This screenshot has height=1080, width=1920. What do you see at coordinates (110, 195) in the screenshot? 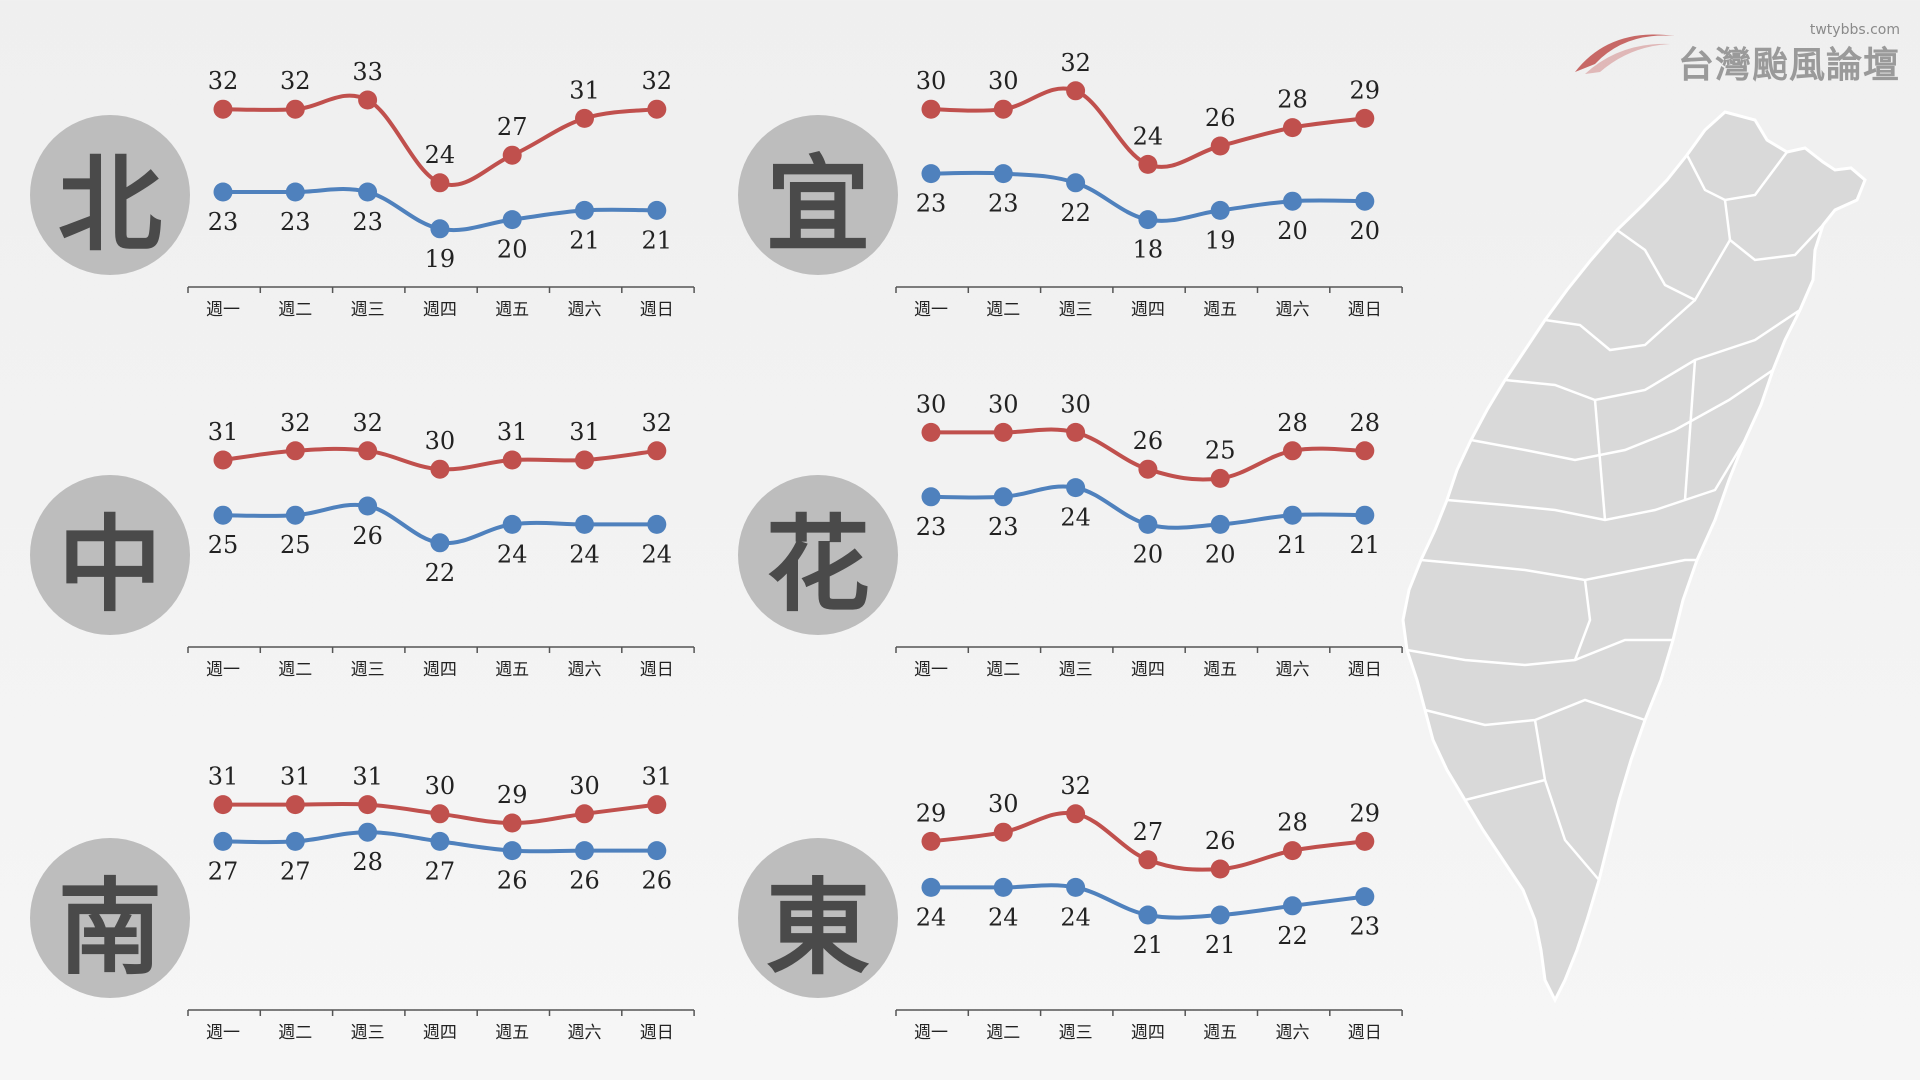
I see `region-badge: 北` at bounding box center [110, 195].